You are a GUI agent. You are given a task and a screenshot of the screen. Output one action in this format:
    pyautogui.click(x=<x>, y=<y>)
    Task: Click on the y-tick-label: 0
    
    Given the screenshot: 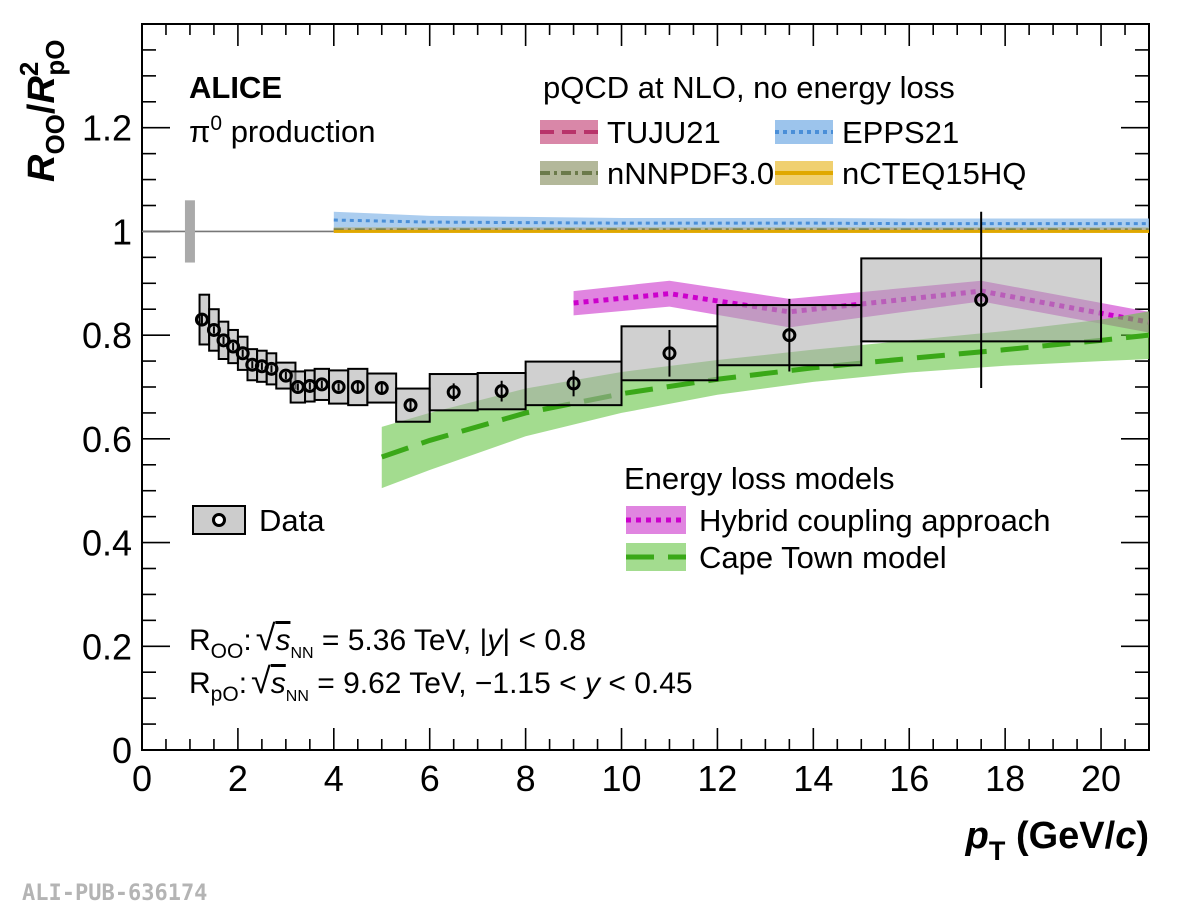 What is the action you would take?
    pyautogui.click(x=122, y=750)
    